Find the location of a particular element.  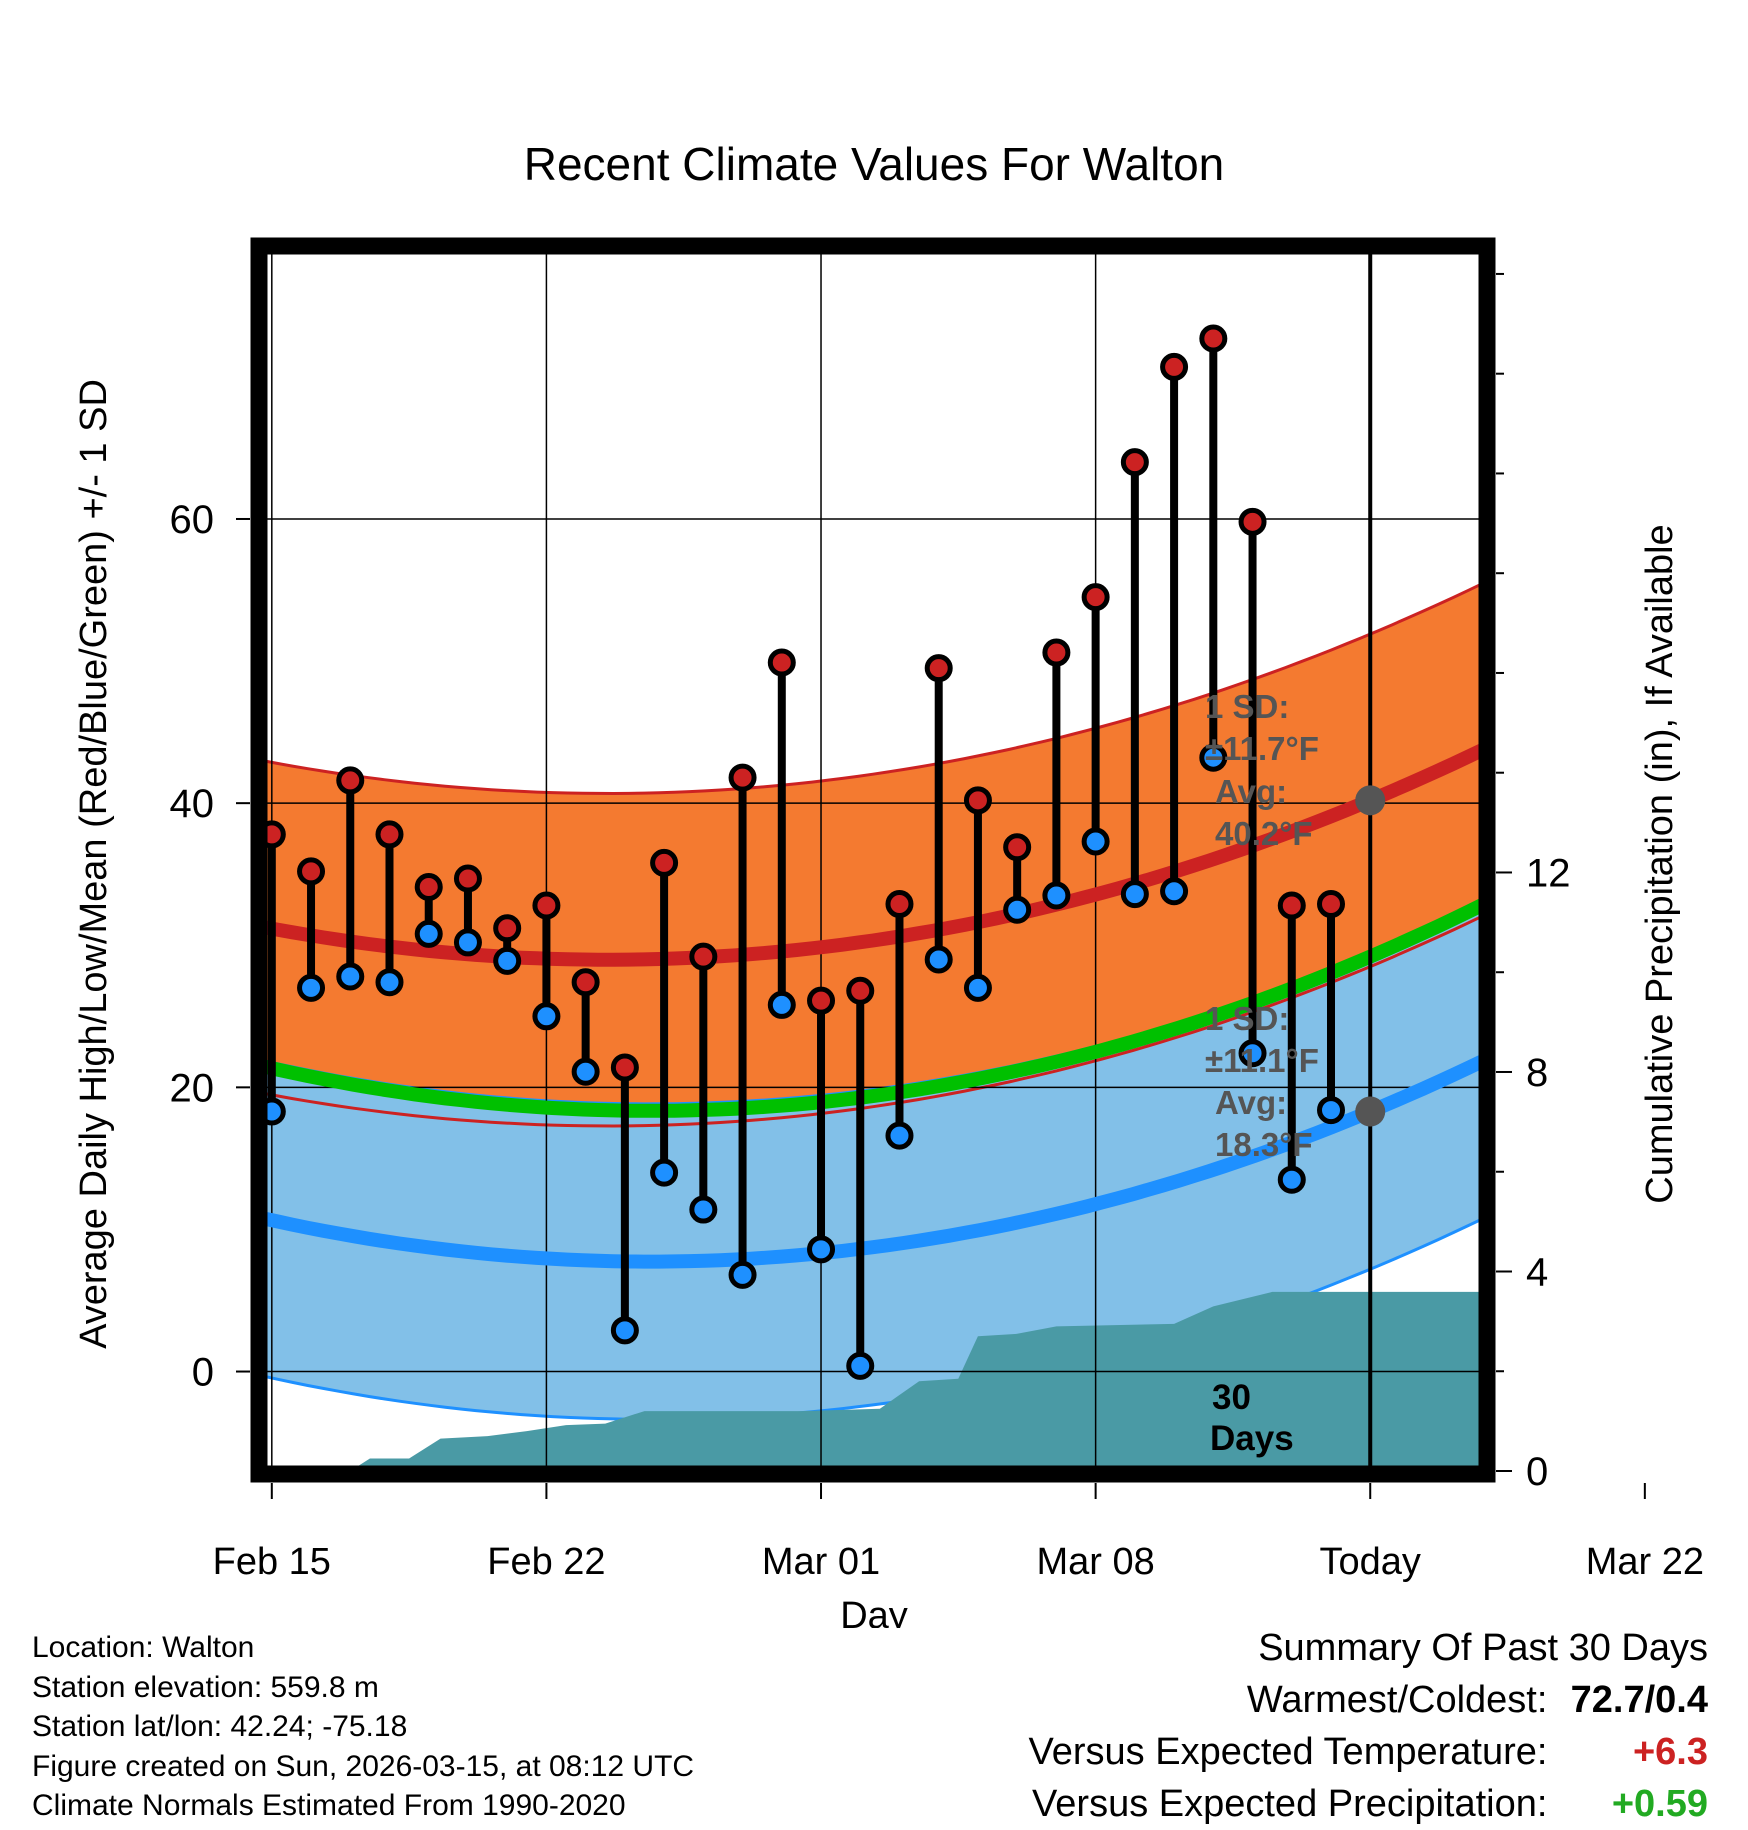

high-sd-label: 1 SD: is located at coordinates (1247, 706).